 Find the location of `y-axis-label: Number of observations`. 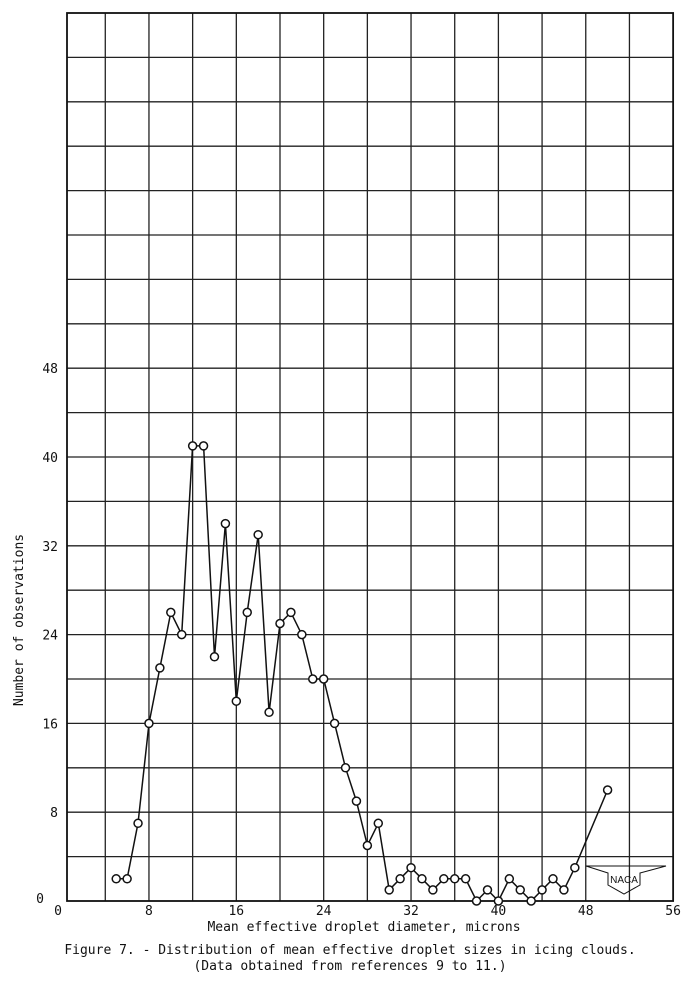

y-axis-label: Number of observations is located at coordinates (19, 620).